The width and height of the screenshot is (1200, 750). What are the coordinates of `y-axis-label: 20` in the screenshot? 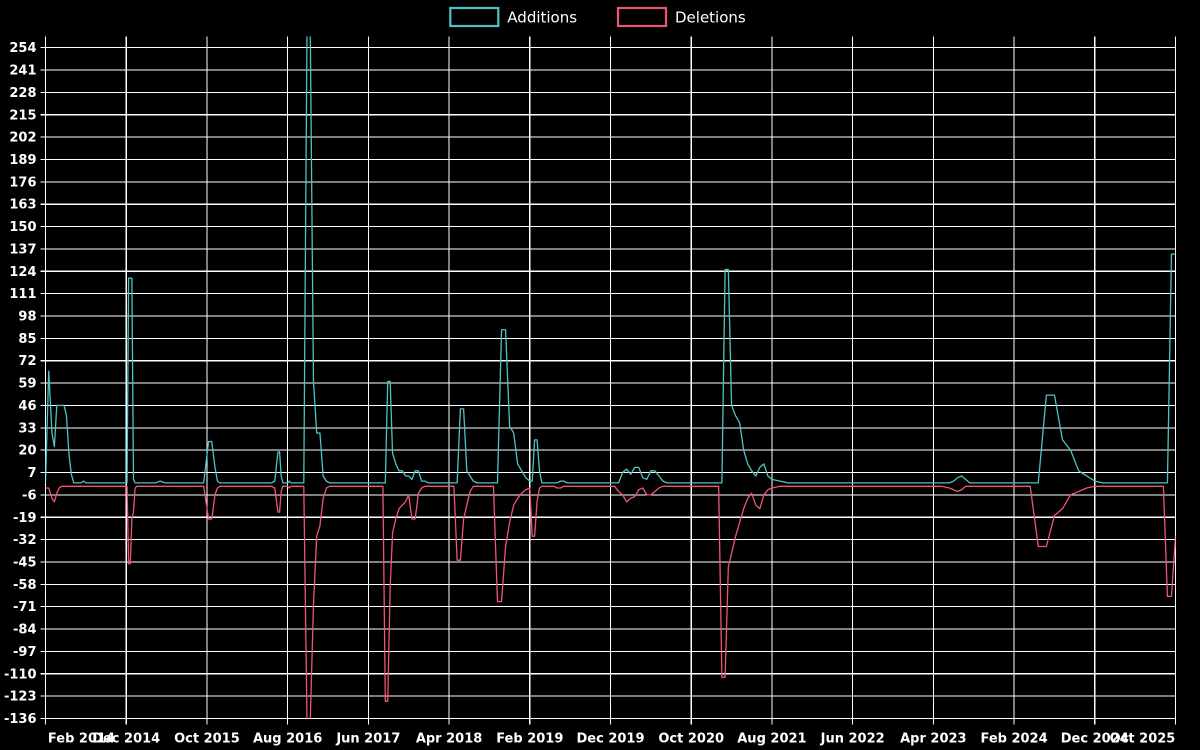 It's located at (27, 451).